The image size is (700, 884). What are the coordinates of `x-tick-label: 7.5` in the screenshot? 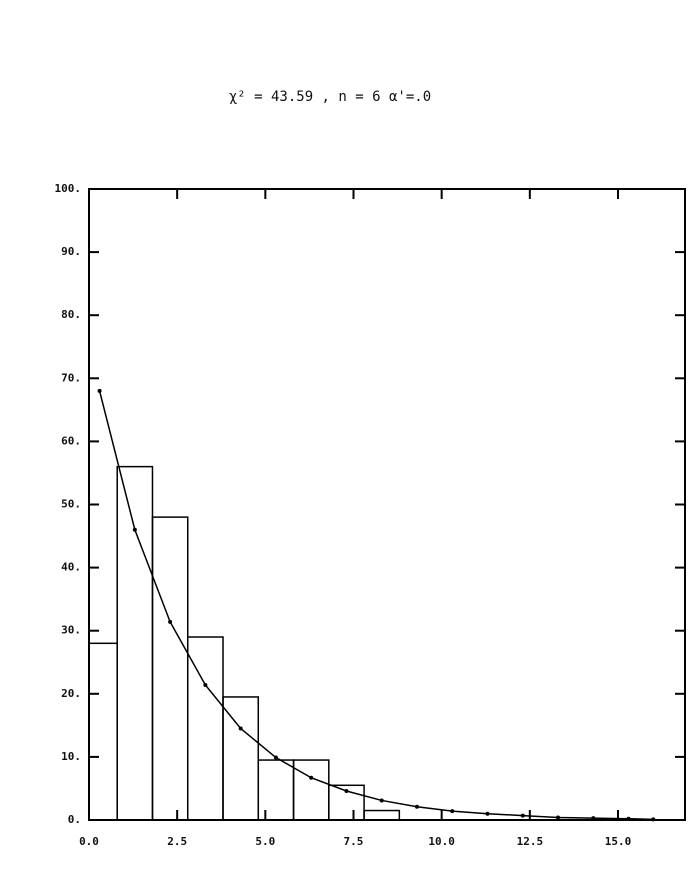 It's located at (354, 841).